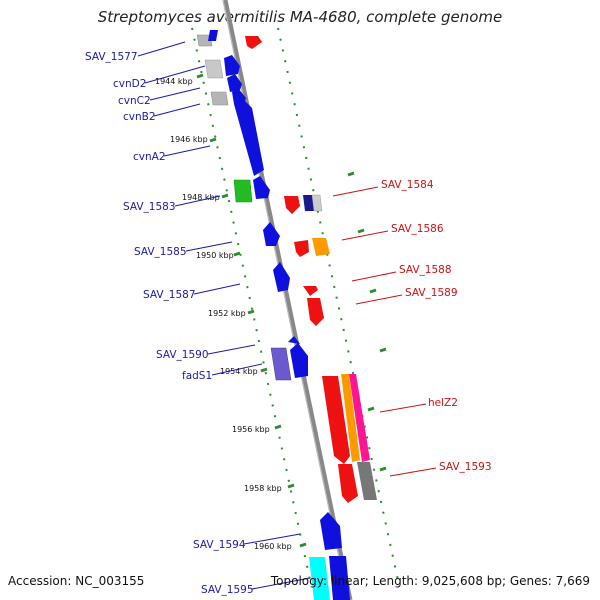 This screenshot has height=600, width=600. Describe the element at coordinates (213, 35) in the screenshot. I see `gene-sav-1577-arrow` at that location.